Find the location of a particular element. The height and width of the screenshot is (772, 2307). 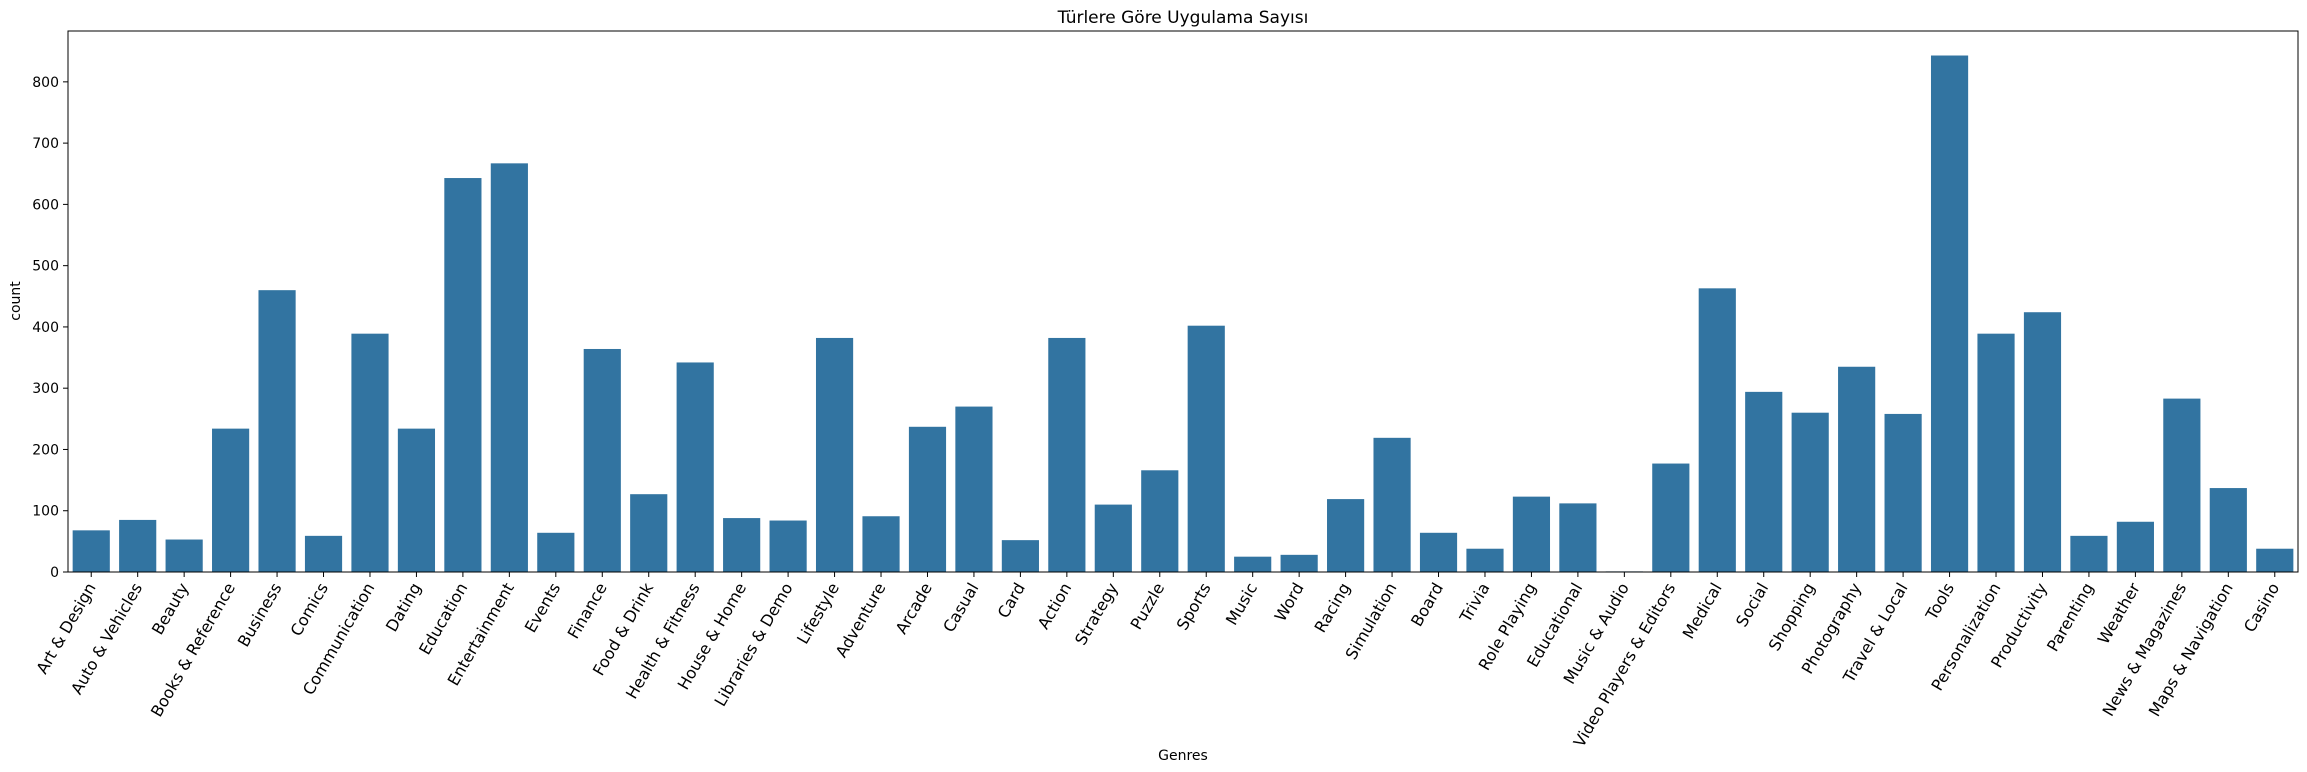

x-tick-label: Card is located at coordinates (1011, 601).